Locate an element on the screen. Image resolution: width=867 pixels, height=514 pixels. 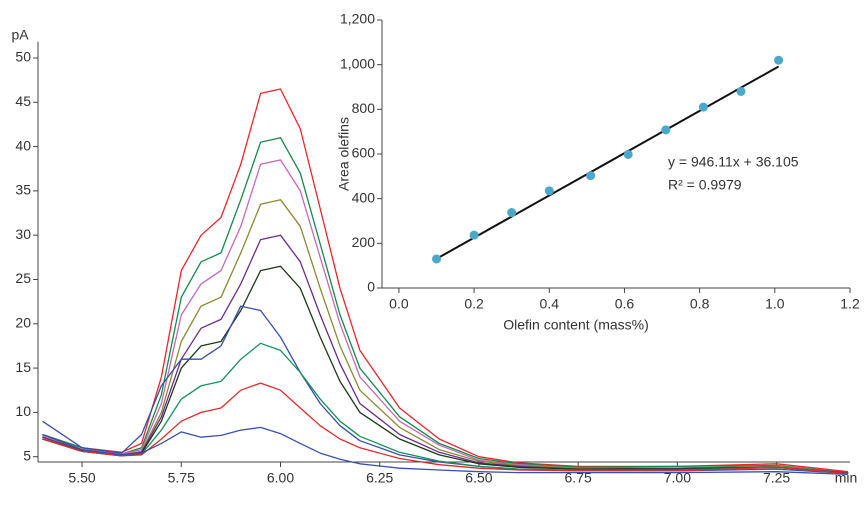
y-tick-label: 800 is located at coordinates (364, 108).